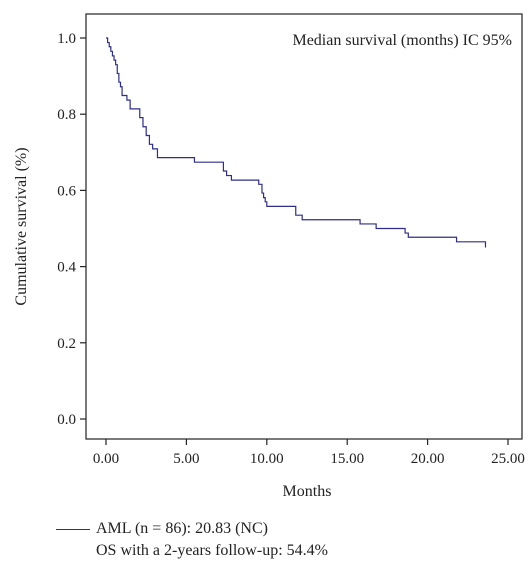 The image size is (532, 569). Describe the element at coordinates (186, 459) in the screenshot. I see `x-tick-label: 5.00` at that location.